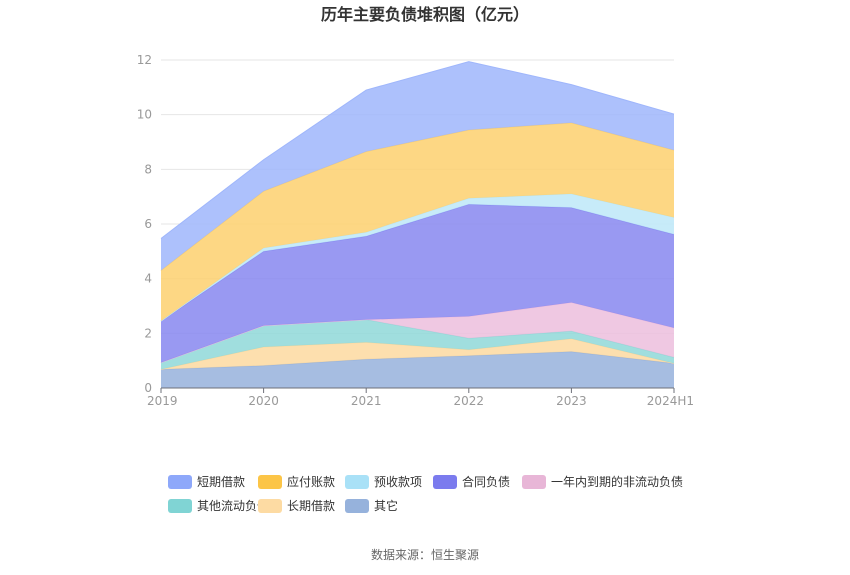  I want to click on data-source: 数据来源：恒生聚源, so click(425, 554).